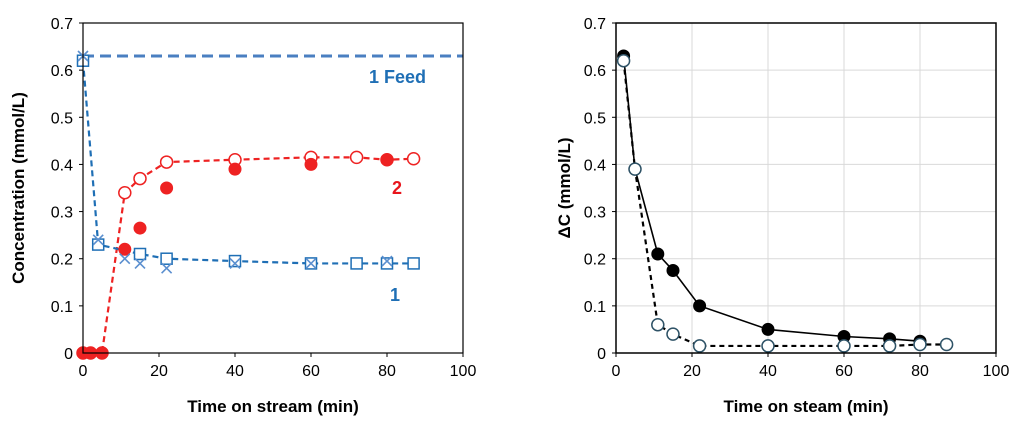 The width and height of the screenshot is (1013, 423). I want to click on left-y-tick-label: 0.2, so click(62, 260).